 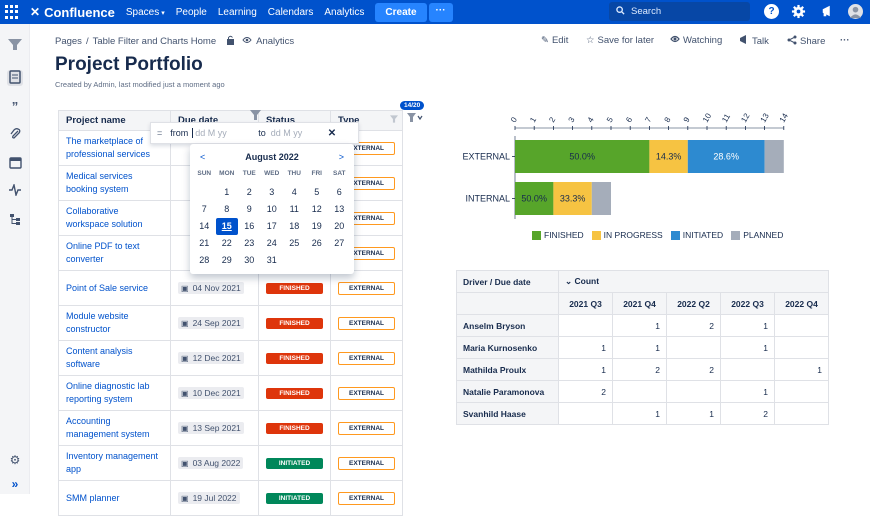 I want to click on talk-button: Talk, so click(x=754, y=41).